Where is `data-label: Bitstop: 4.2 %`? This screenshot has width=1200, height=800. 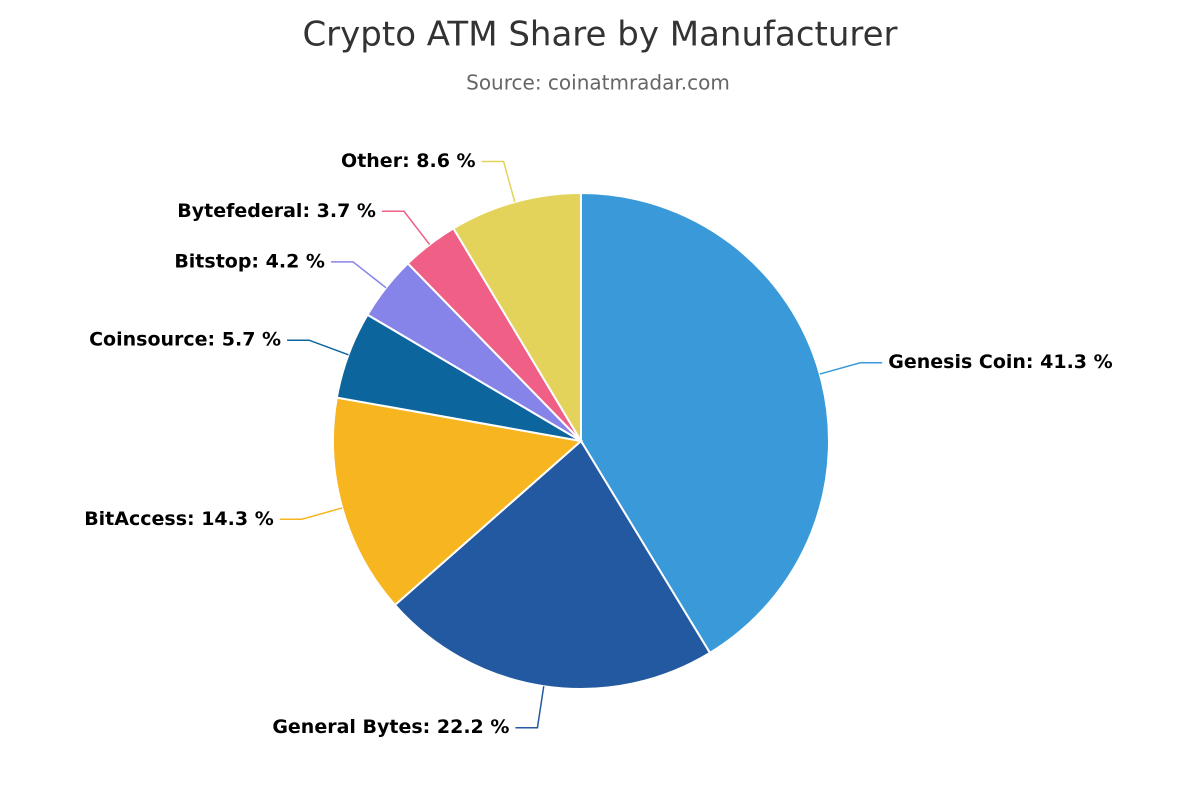 data-label: Bitstop: 4.2 % is located at coordinates (249, 261).